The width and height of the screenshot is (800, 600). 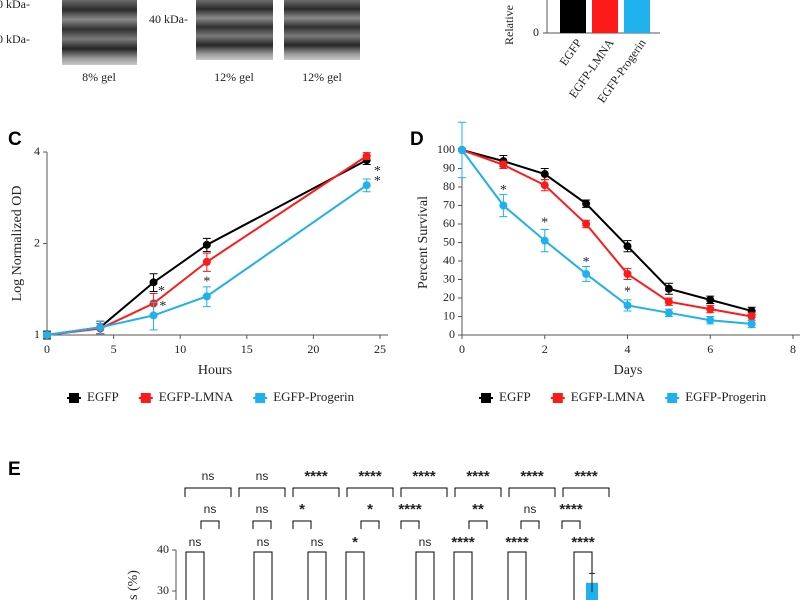 I want to click on y-tick-label: 4, so click(x=37, y=151).